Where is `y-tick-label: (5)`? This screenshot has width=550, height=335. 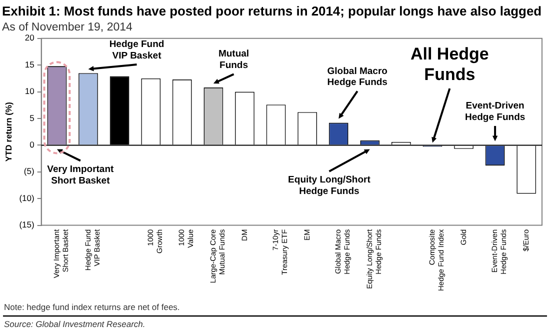 y-tick-label: (5) is located at coordinates (29, 171).